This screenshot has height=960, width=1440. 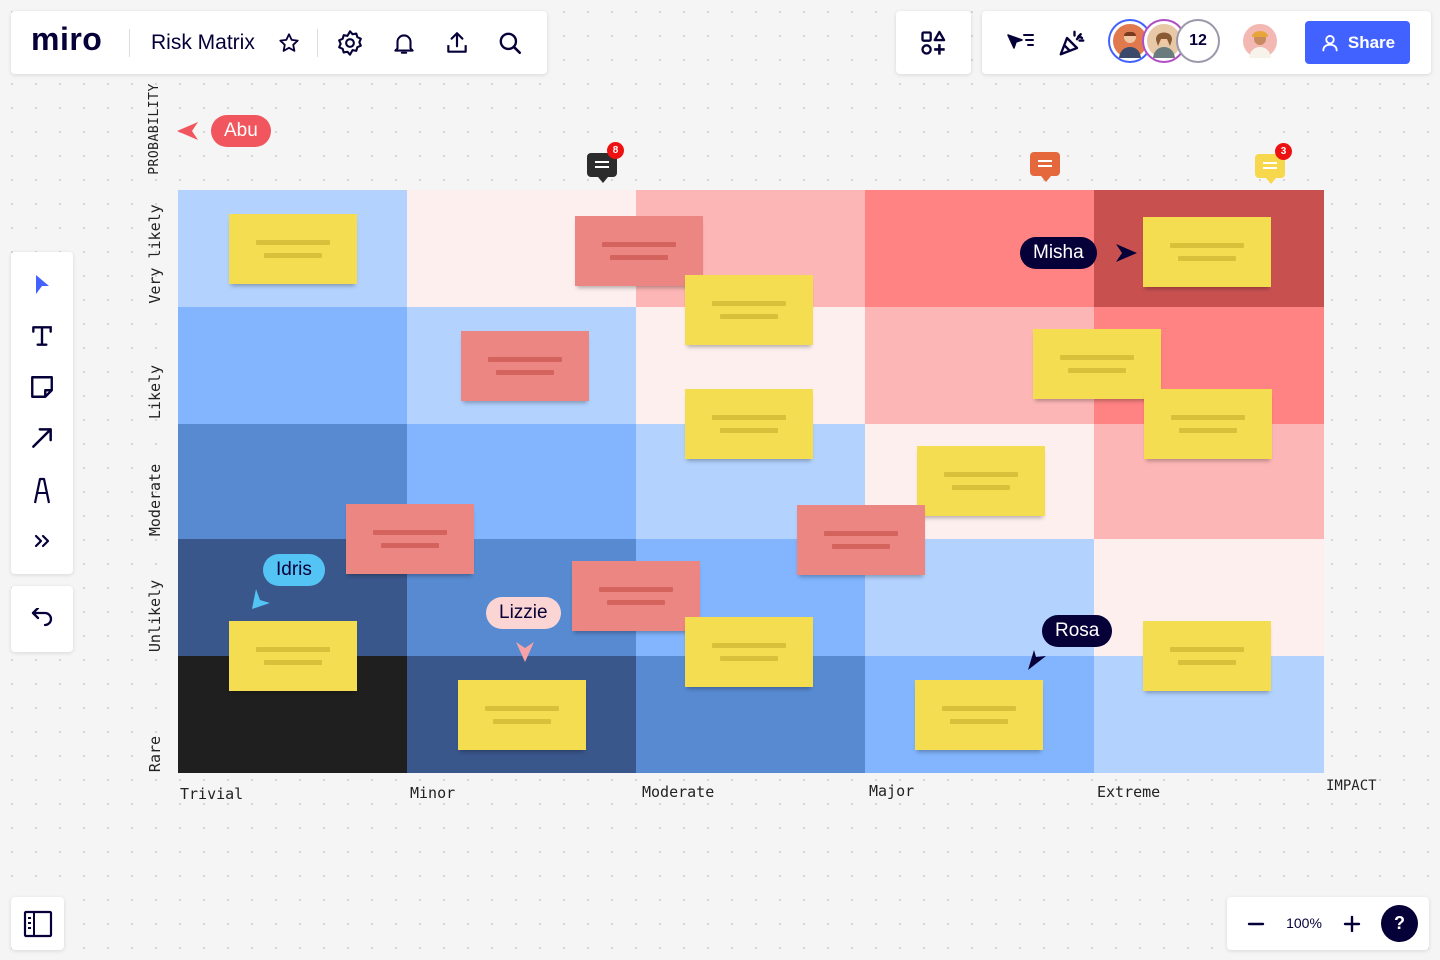 I want to click on cursor-label-misha: Misha, so click(x=1058, y=253).